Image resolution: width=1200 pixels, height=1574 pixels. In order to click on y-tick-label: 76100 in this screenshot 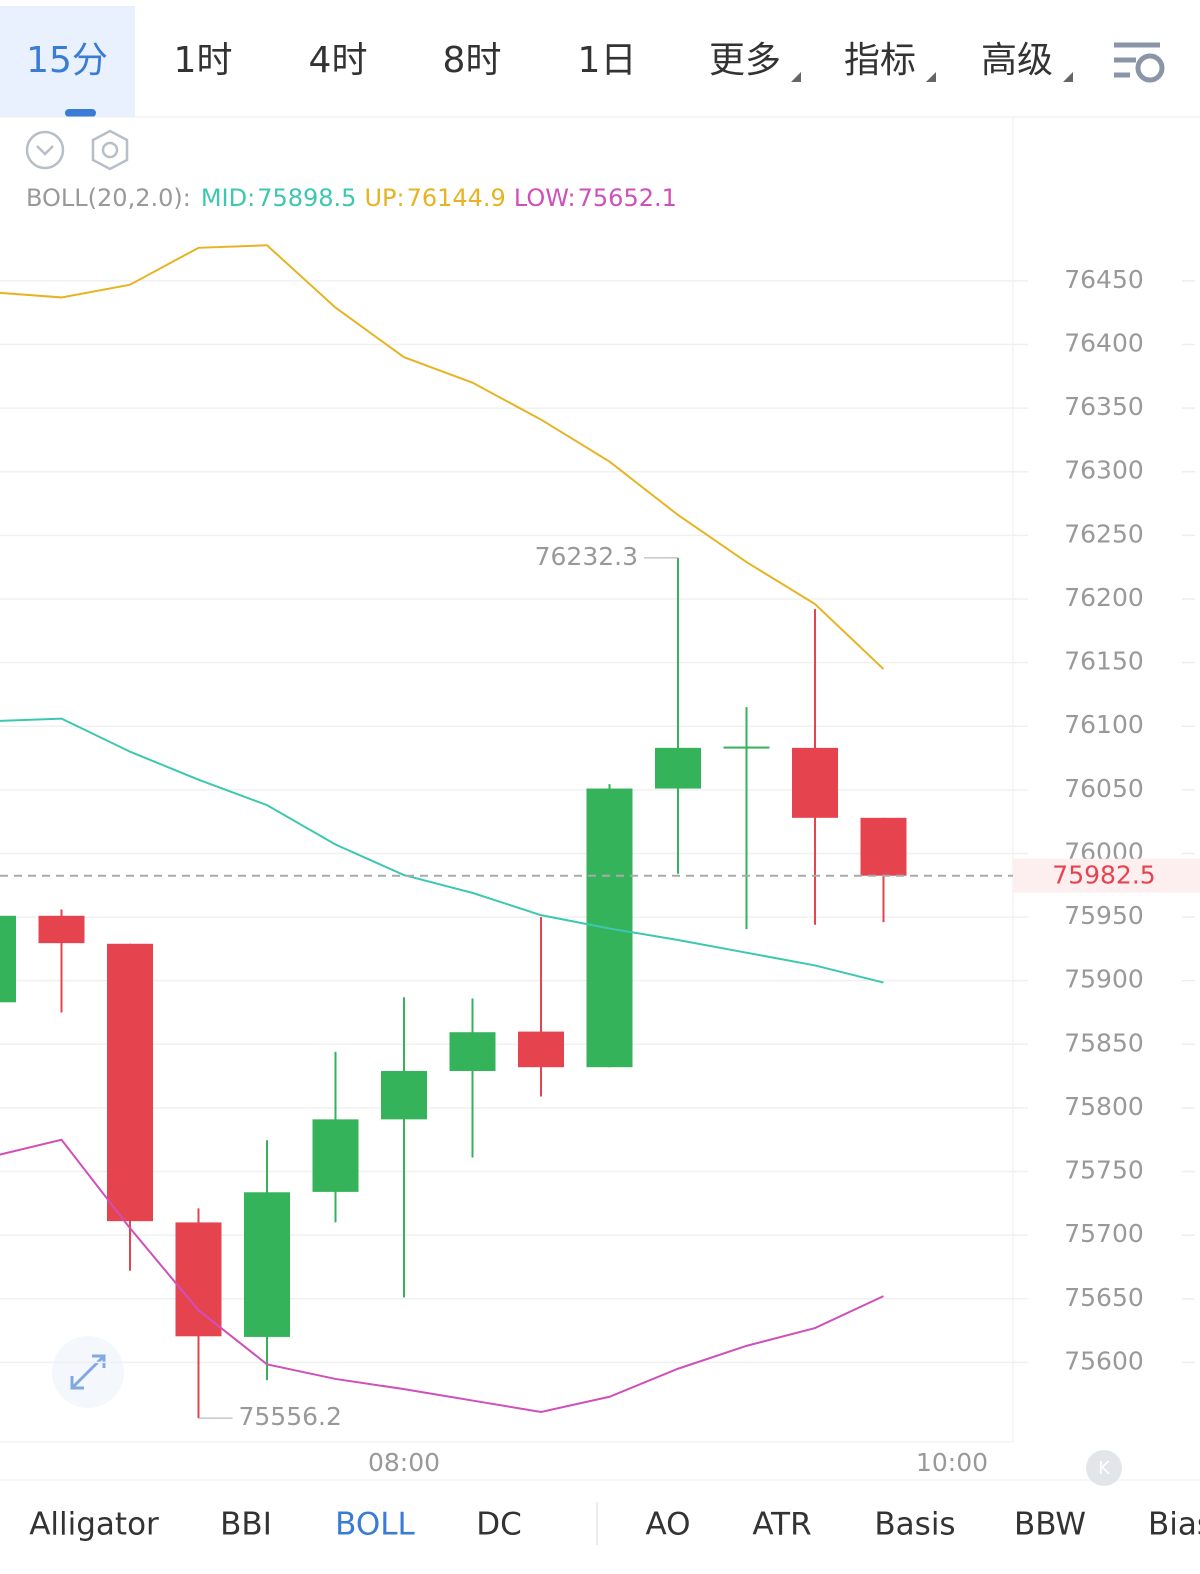, I will do `click(1104, 724)`.